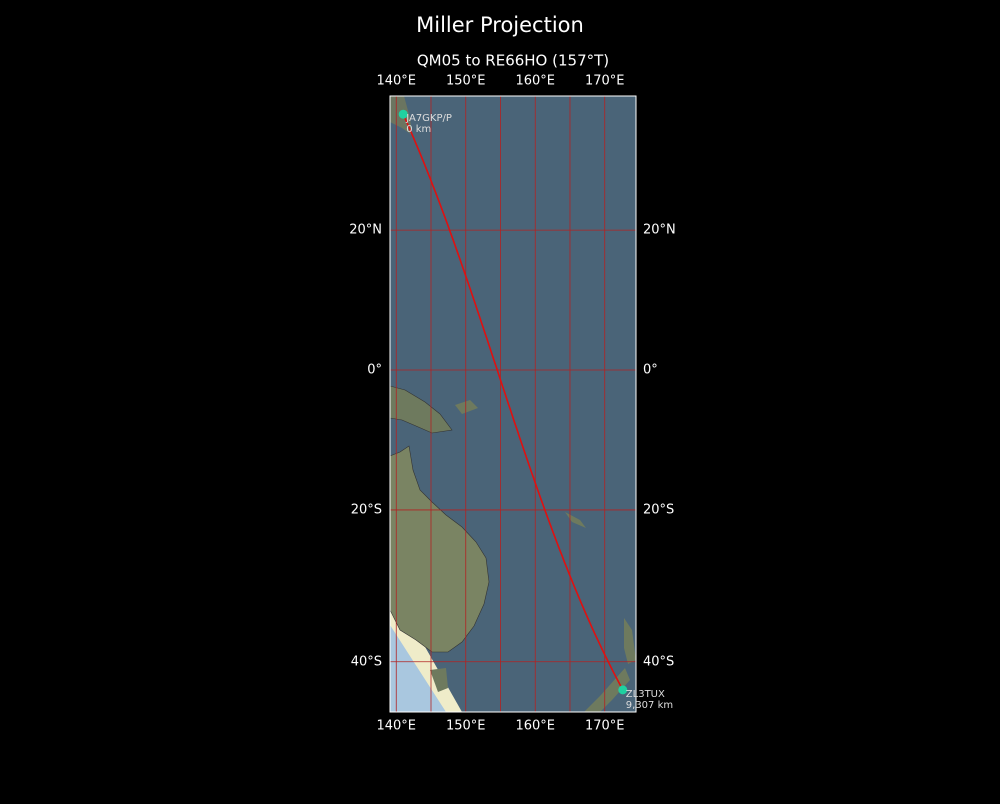 The width and height of the screenshot is (1000, 804). Describe the element at coordinates (439, 680) in the screenshot. I see `tasmania` at that location.